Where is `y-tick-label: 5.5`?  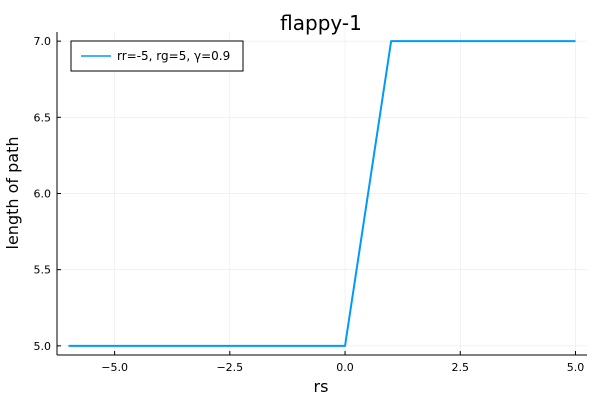 y-tick-label: 5.5 is located at coordinates (43, 270).